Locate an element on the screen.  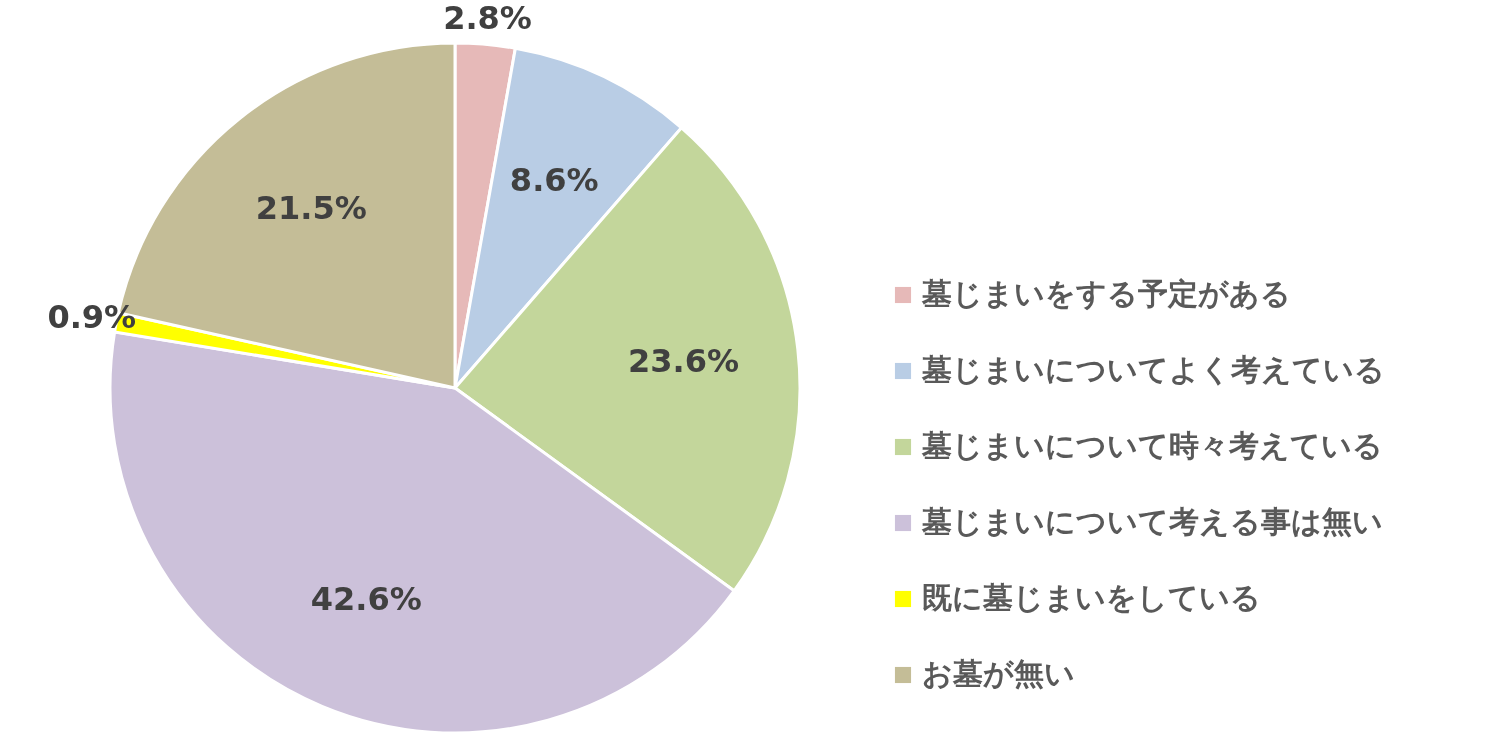
data-label: 0.9% is located at coordinates (92, 316).